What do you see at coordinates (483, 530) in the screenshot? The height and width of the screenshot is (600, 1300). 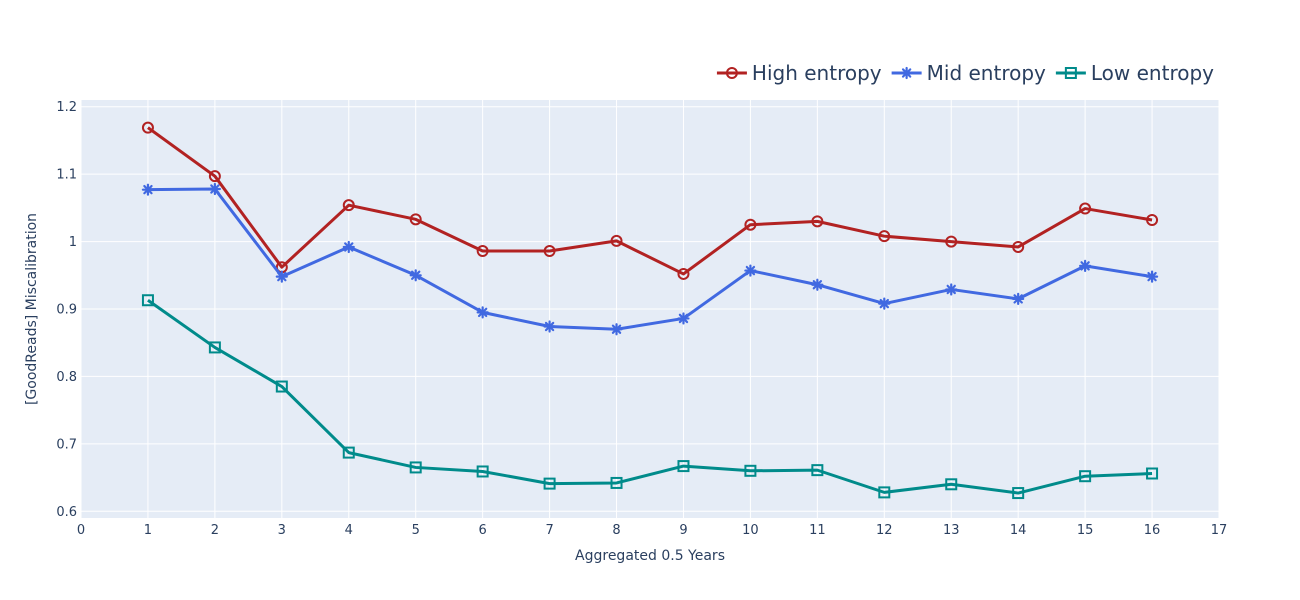 I see `x-tick-label: 6` at bounding box center [483, 530].